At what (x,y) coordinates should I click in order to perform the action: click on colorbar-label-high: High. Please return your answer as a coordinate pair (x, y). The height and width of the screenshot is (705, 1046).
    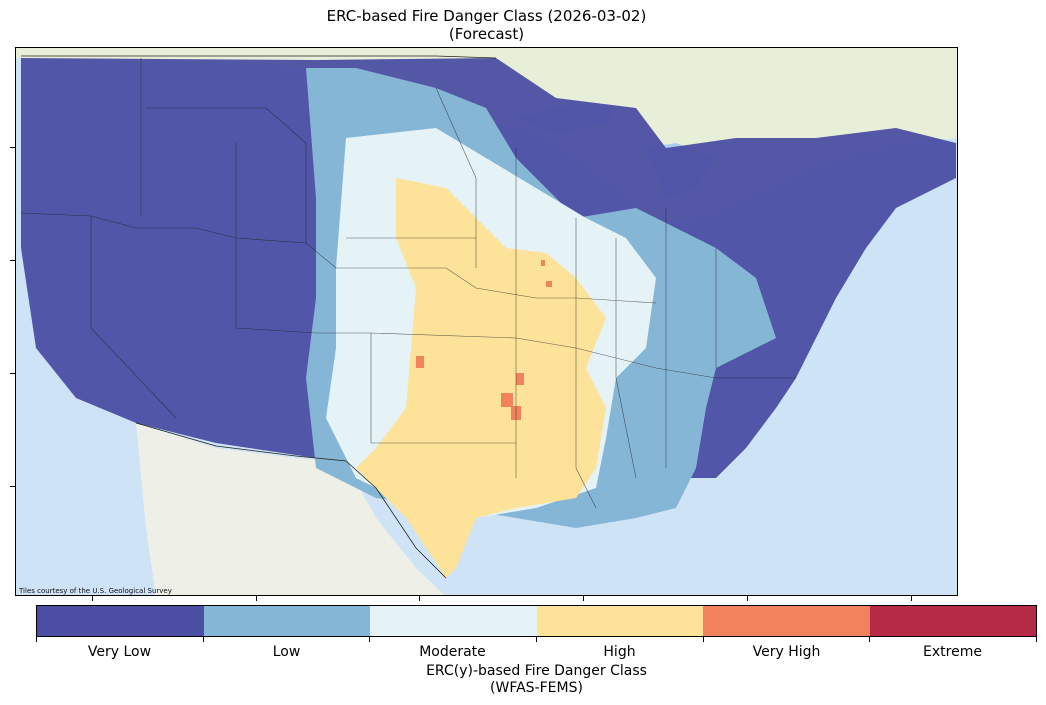
    Looking at the image, I should click on (619, 652).